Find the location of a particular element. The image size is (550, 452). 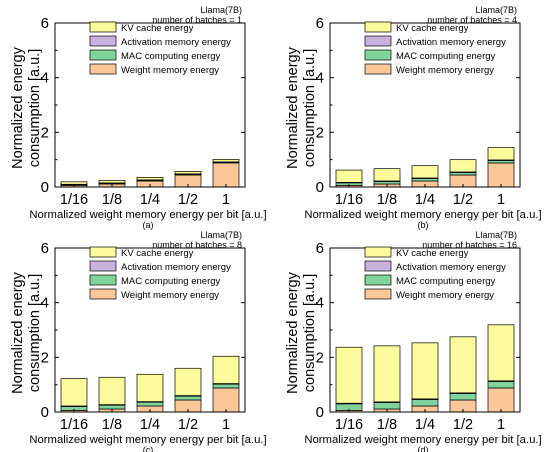

batches-label: number of batches = 4 is located at coordinates (472, 20).